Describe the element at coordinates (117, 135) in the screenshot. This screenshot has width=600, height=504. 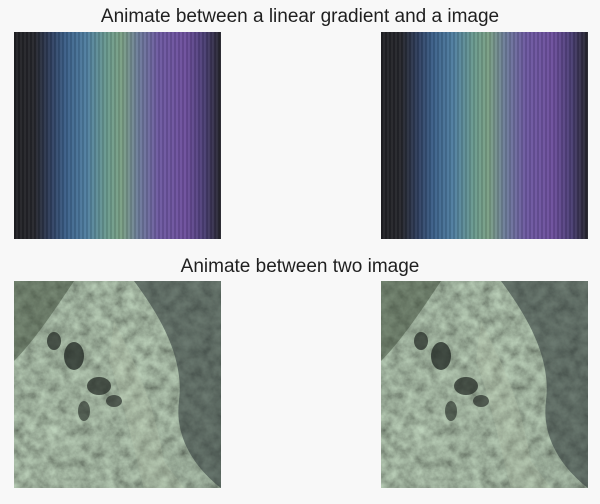
I see `gradient-preview-start` at that location.